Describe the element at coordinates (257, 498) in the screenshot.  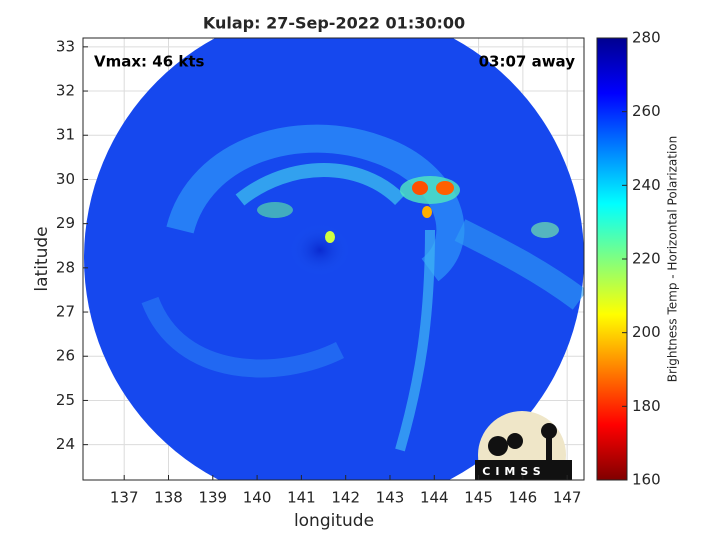
I see `x-tick-label: 140` at that location.